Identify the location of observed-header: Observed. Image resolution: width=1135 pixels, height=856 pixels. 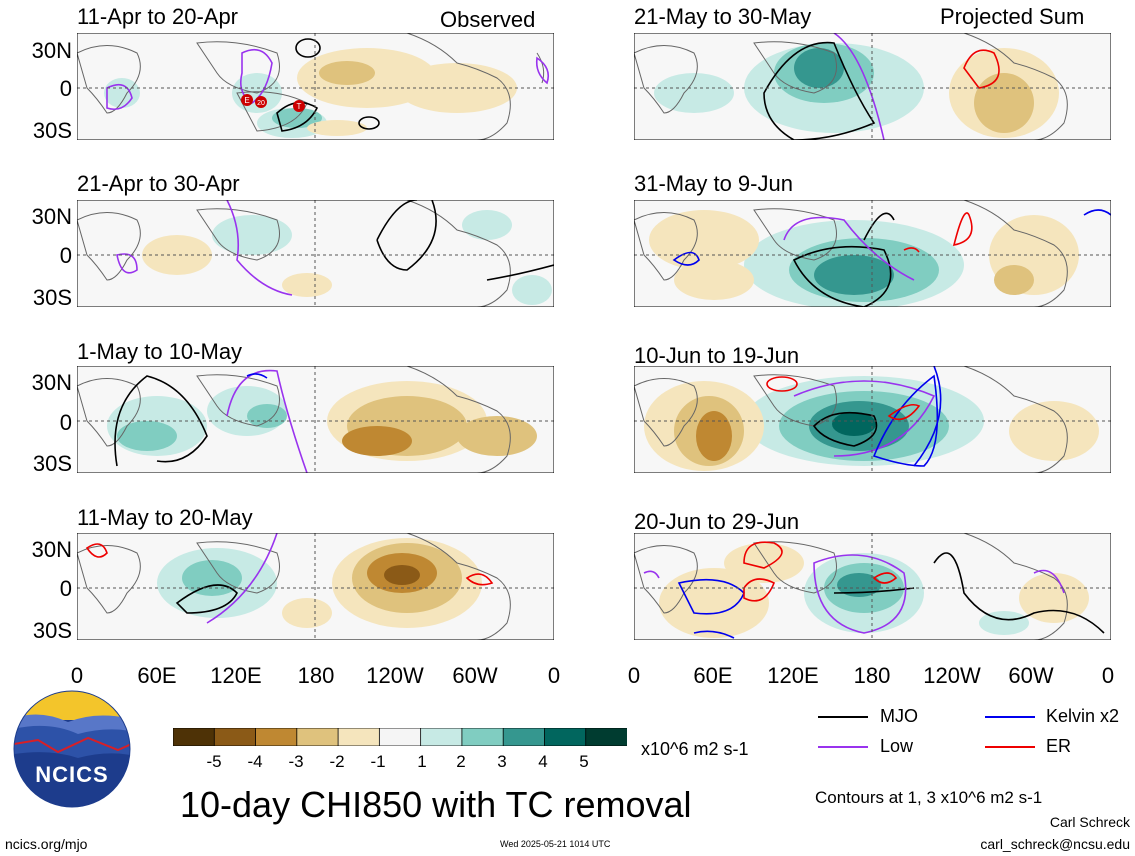
(488, 19).